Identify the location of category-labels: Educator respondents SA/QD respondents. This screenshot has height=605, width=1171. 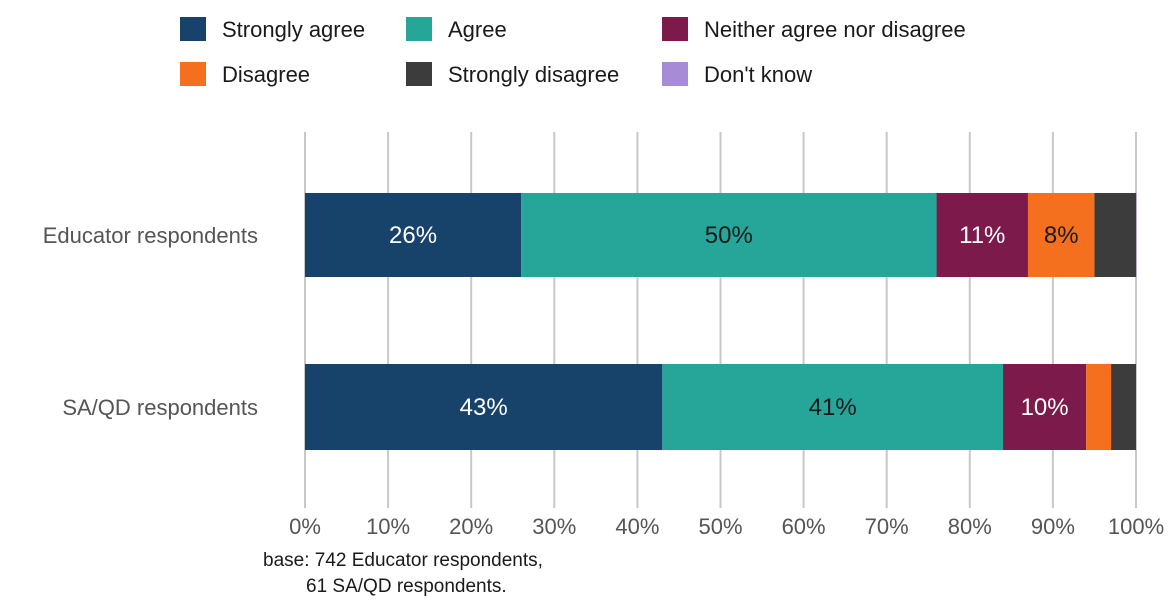
(150, 321).